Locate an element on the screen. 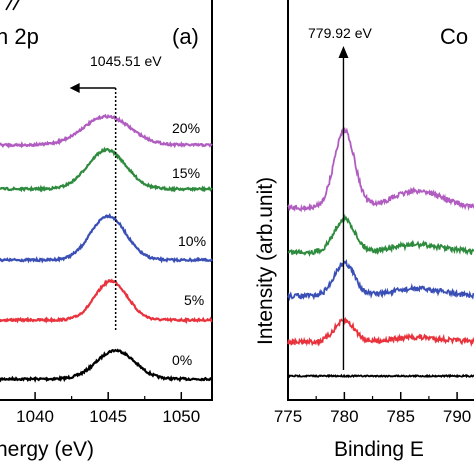 Image resolution: width=474 pixels, height=474 pixels. right-series-10pct is located at coordinates (380, 280).